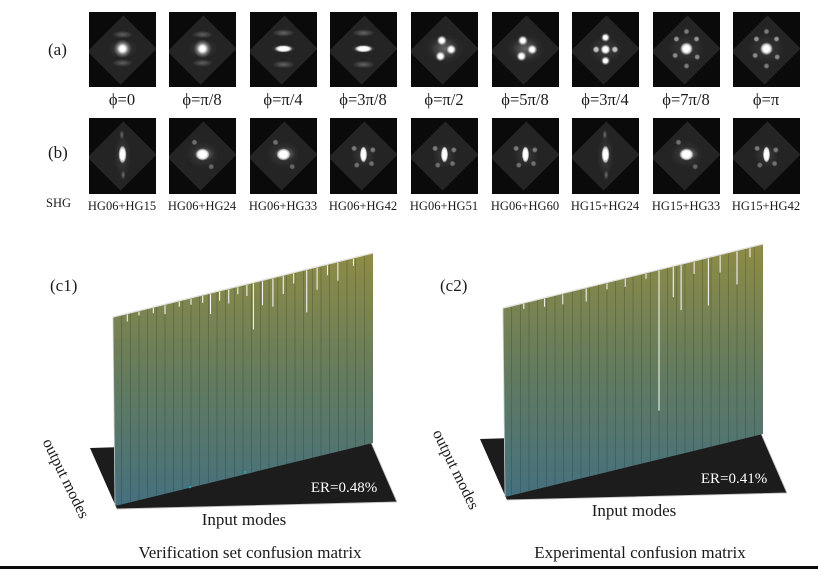  I want to click on mode-tile: ϕ=5π/8, so click(525, 61).